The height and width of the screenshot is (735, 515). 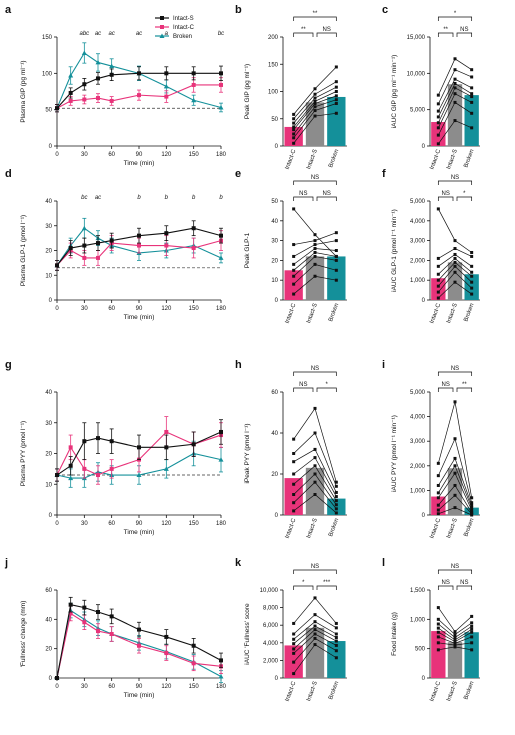 I want to click on y-tick-label: 6,000, so click(x=271, y=626).